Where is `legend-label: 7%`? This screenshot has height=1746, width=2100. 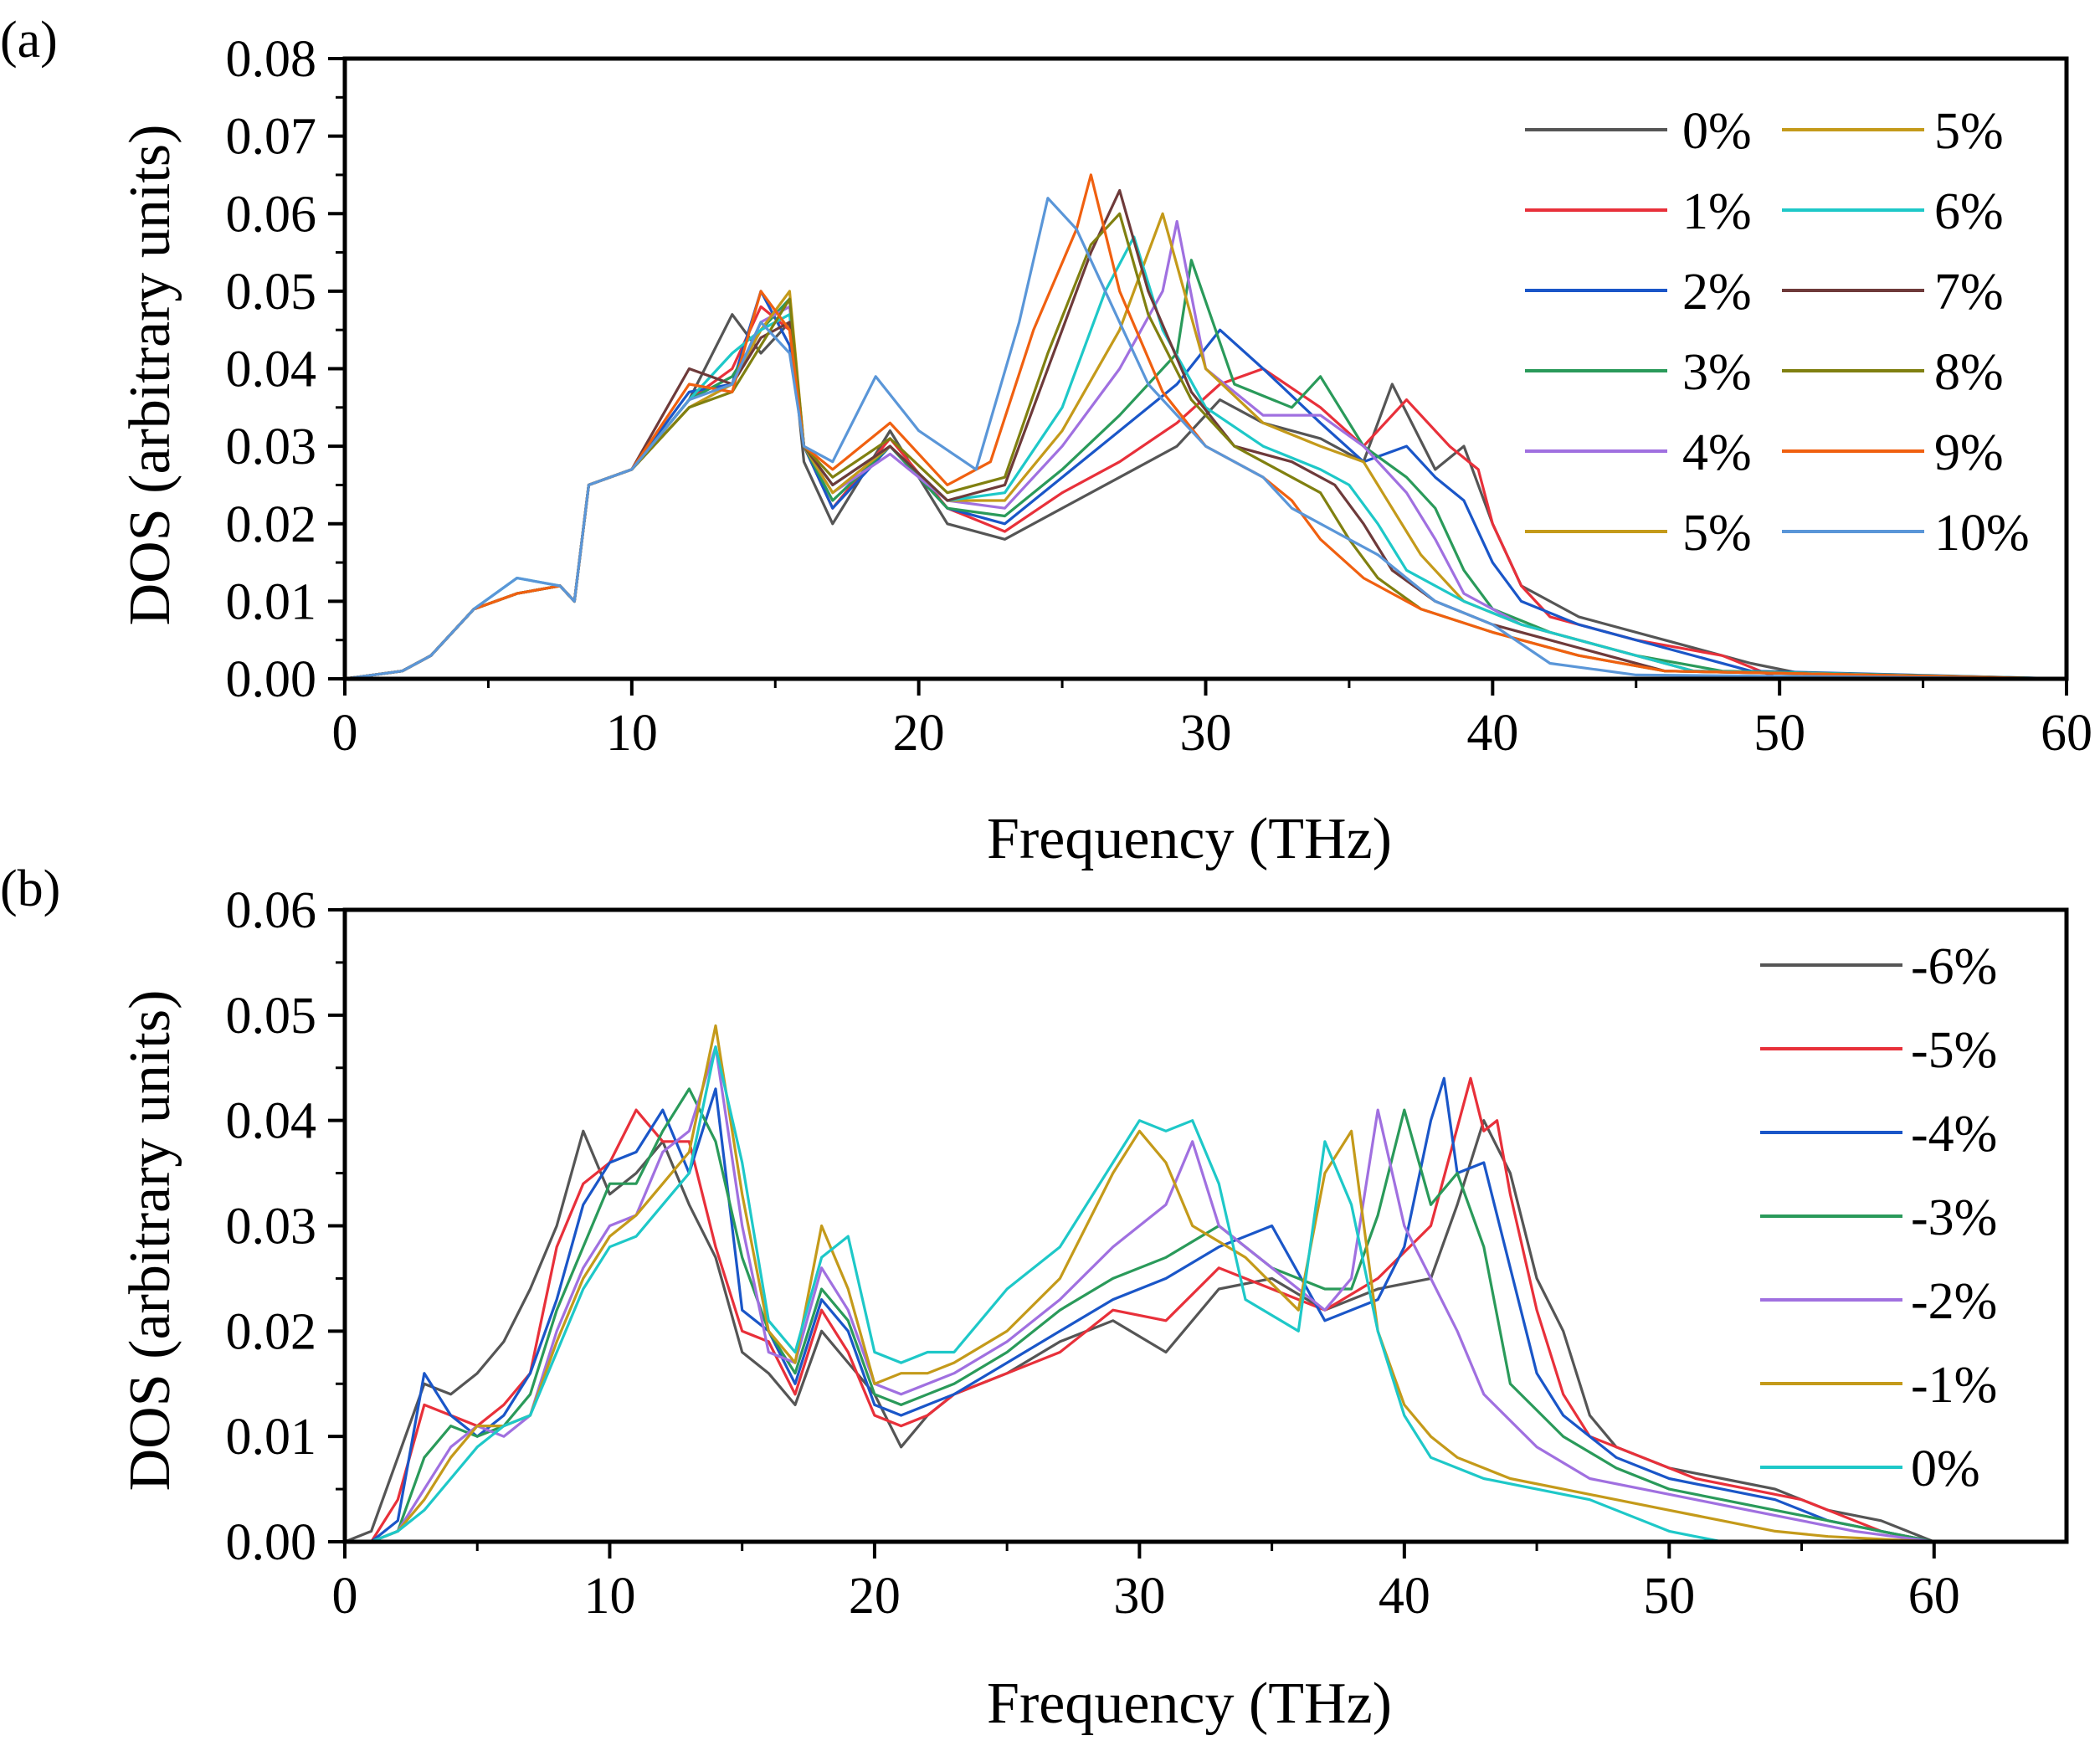 legend-label: 7% is located at coordinates (1969, 292).